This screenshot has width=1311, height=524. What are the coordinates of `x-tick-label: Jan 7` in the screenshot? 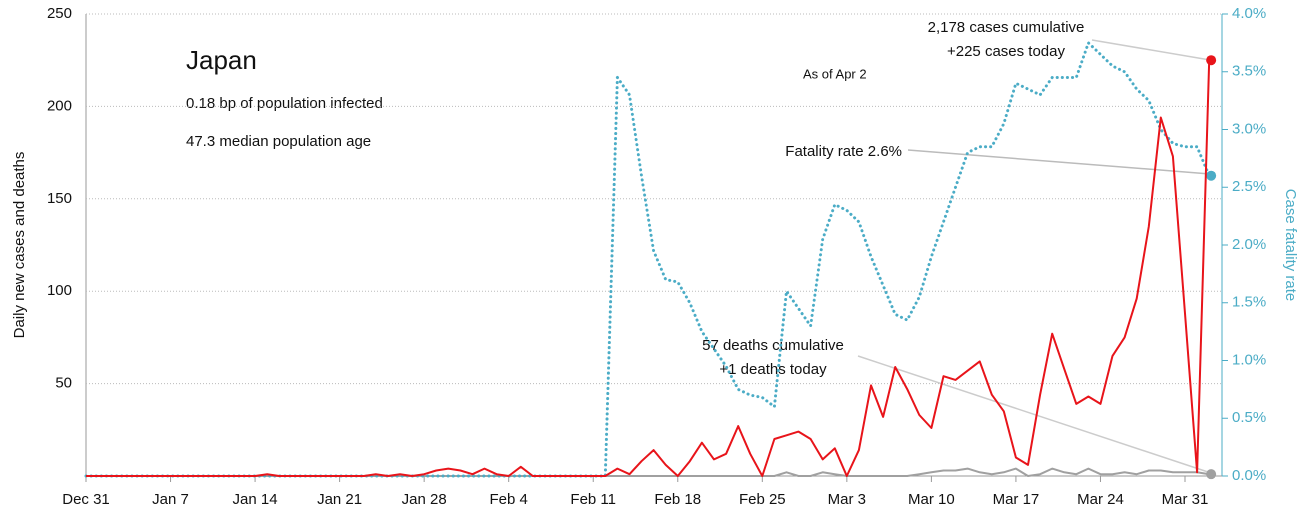 It's located at (170, 499).